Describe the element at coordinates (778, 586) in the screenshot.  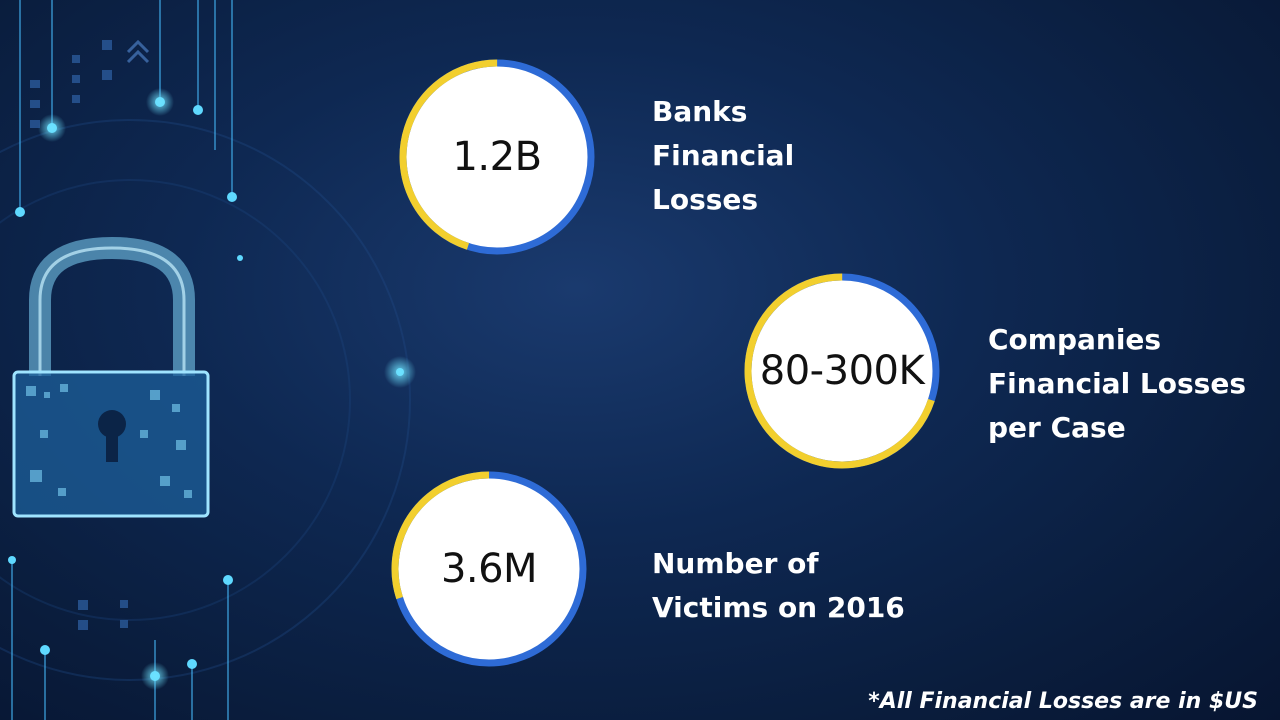
I see `stat-label-victims: Number of Victims on 2016` at that location.